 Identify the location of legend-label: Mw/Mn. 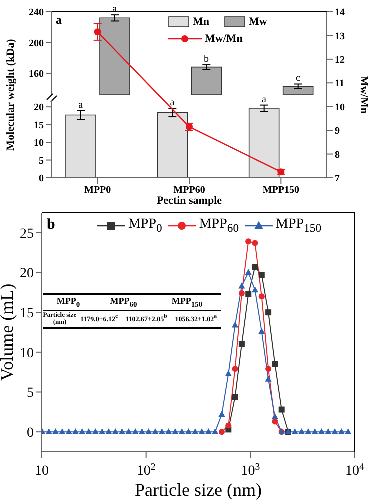
(224, 39).